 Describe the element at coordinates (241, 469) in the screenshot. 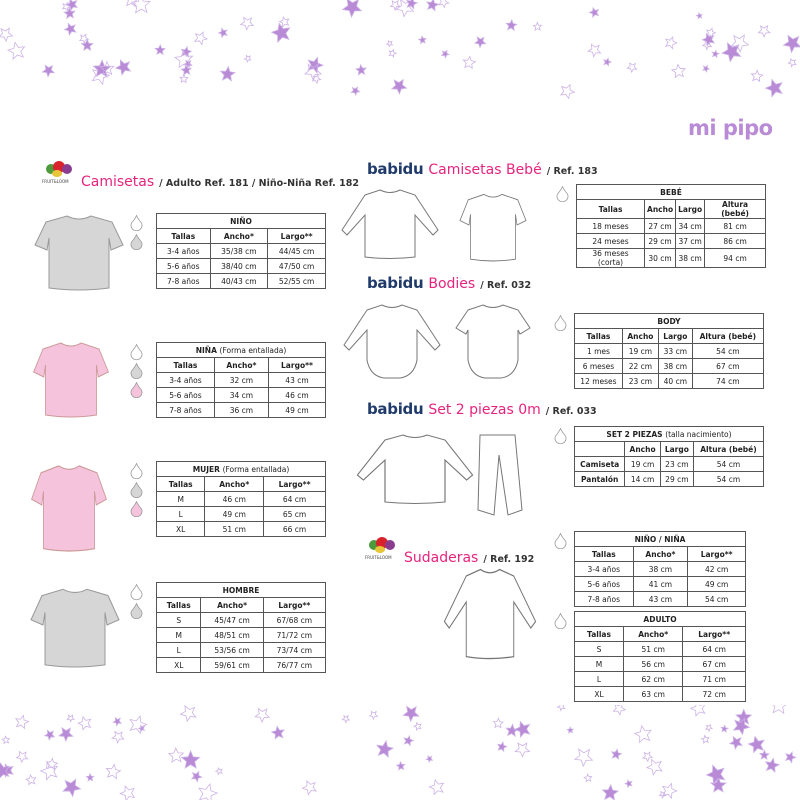

I see `table-title: MUJER (Forma entallada)` at that location.